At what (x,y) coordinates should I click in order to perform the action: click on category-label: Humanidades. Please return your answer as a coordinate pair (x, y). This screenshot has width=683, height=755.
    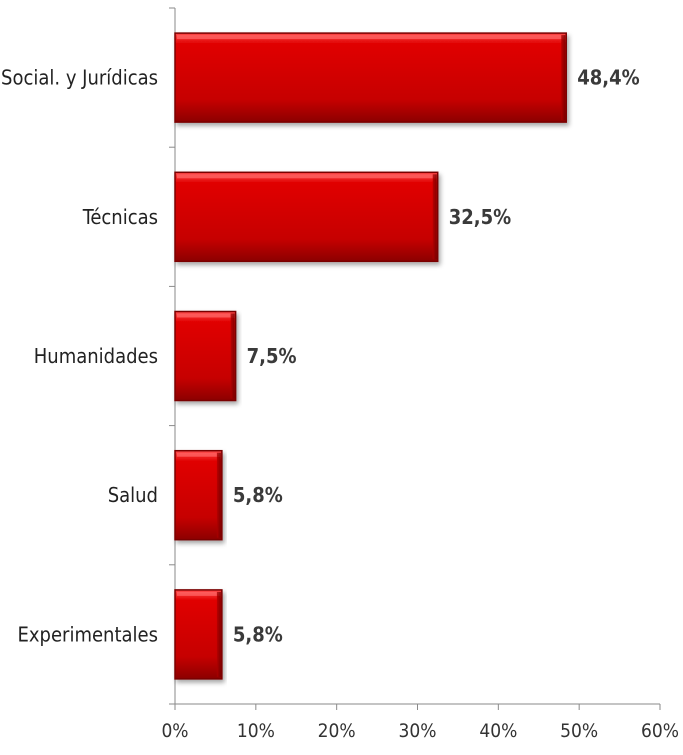
    Looking at the image, I should click on (96, 356).